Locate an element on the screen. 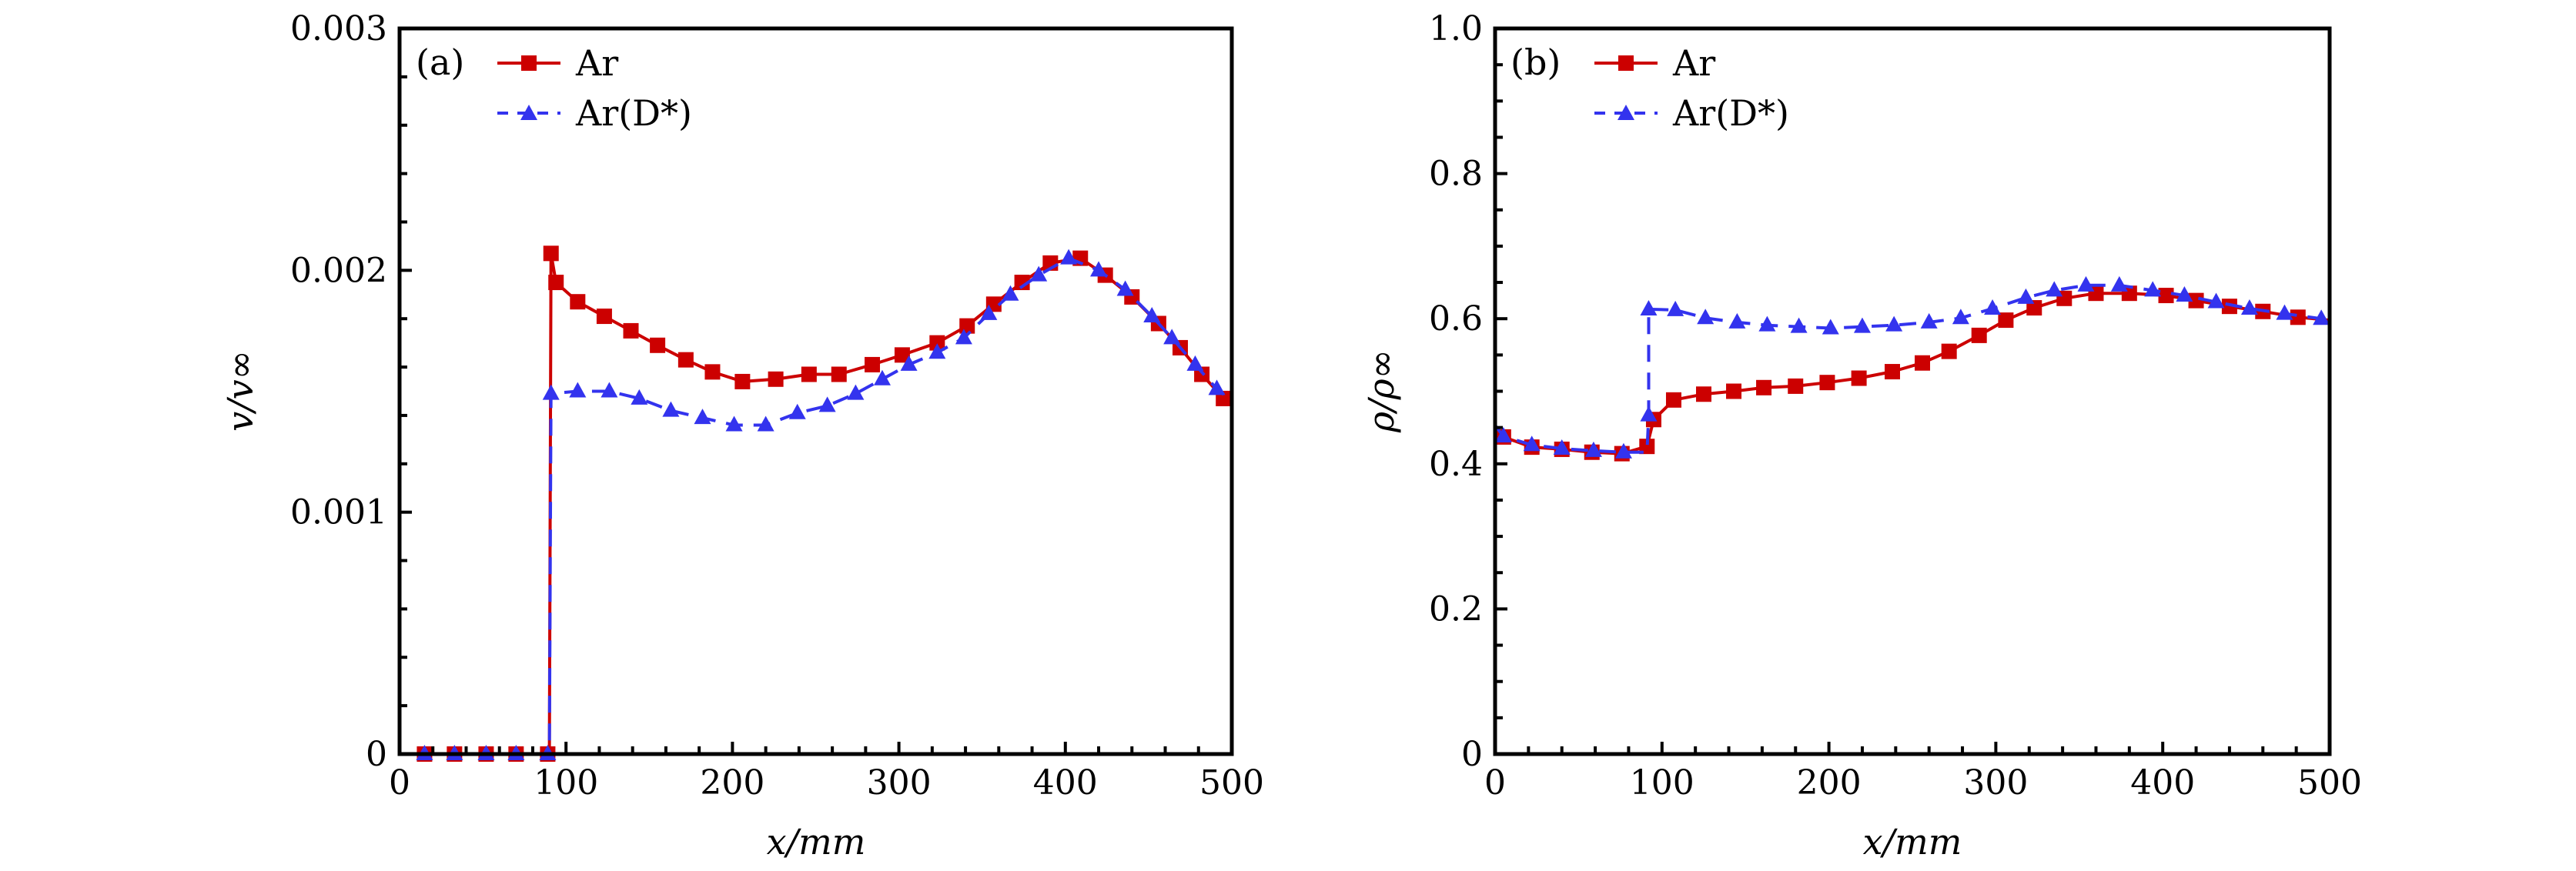 The height and width of the screenshot is (871, 2576). panel-a-label: (a) is located at coordinates (440, 62).